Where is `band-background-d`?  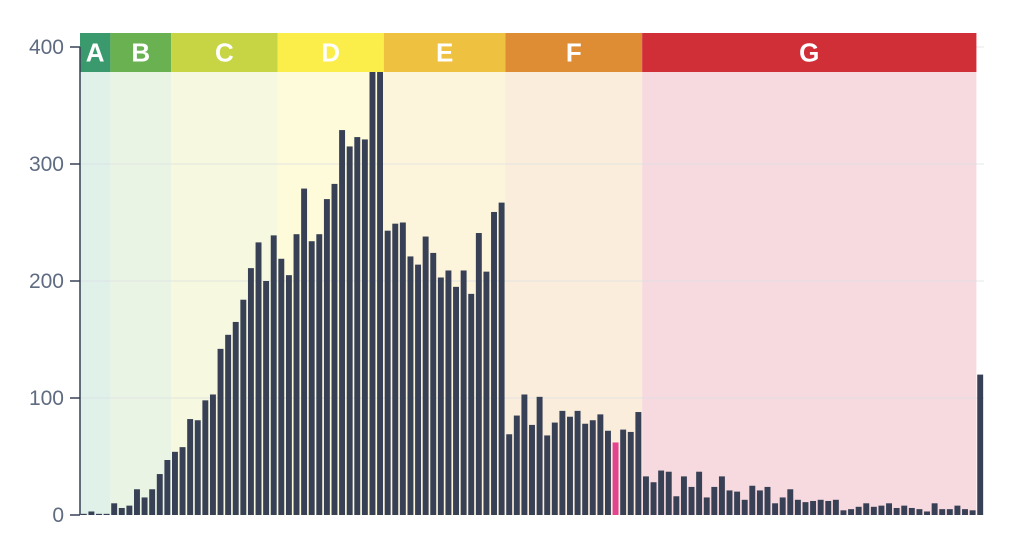
band-background-d is located at coordinates (330, 274).